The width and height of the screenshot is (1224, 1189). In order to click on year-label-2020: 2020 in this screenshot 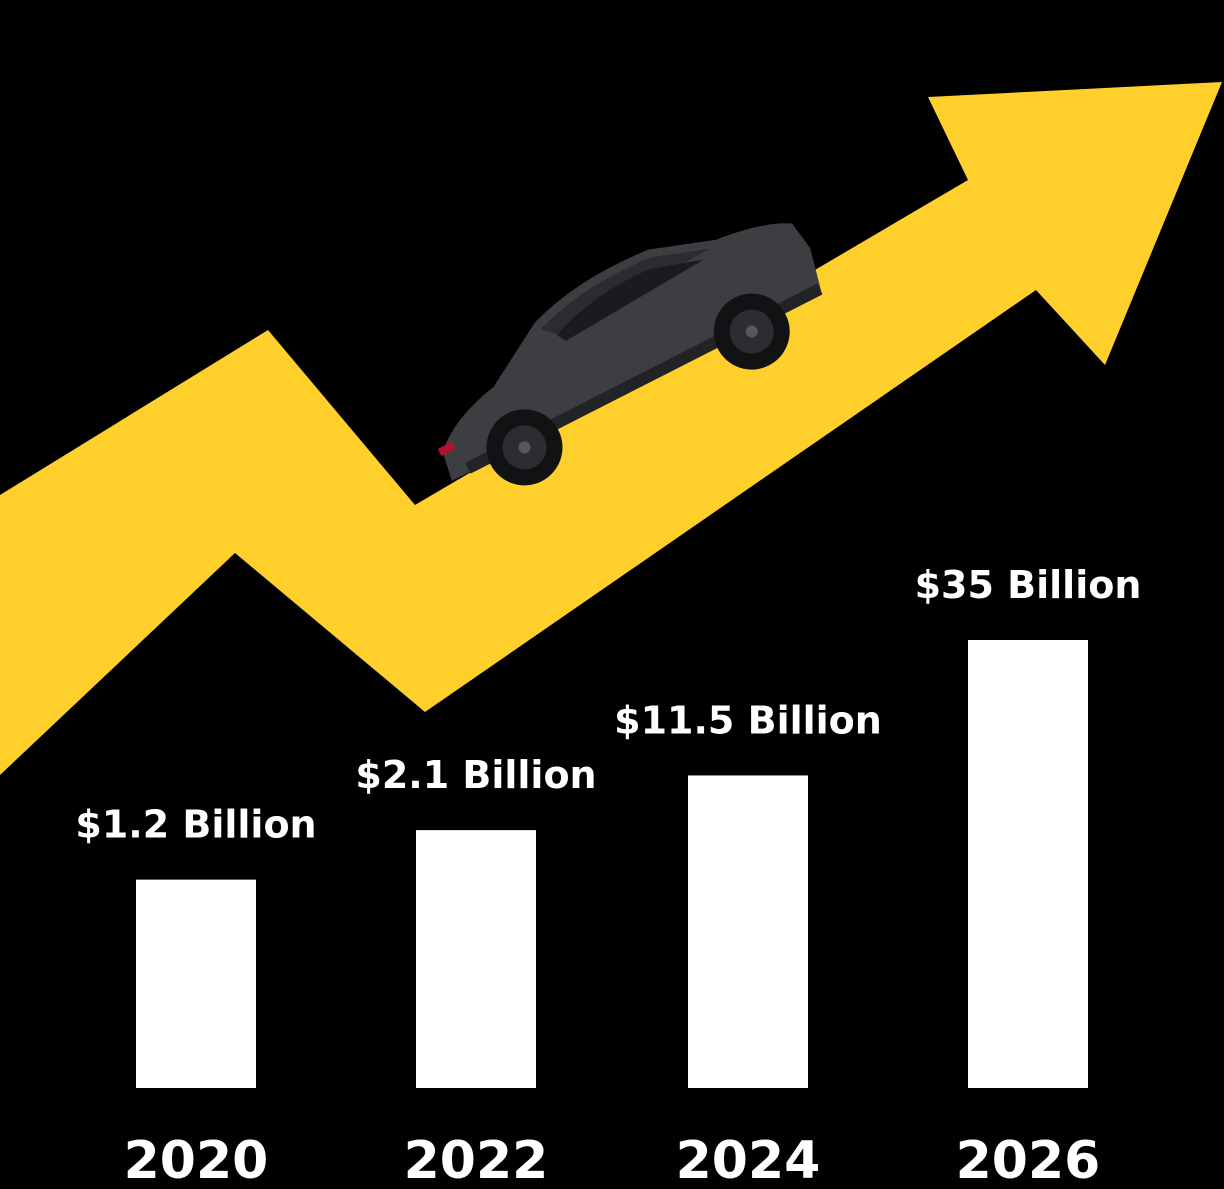, I will do `click(196, 1160)`.